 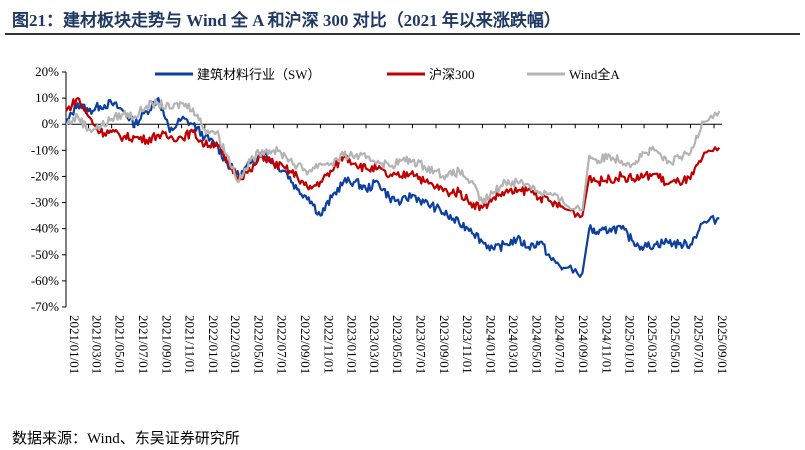 I want to click on x-tick-label: 2022/09/01, so click(x=305, y=344).